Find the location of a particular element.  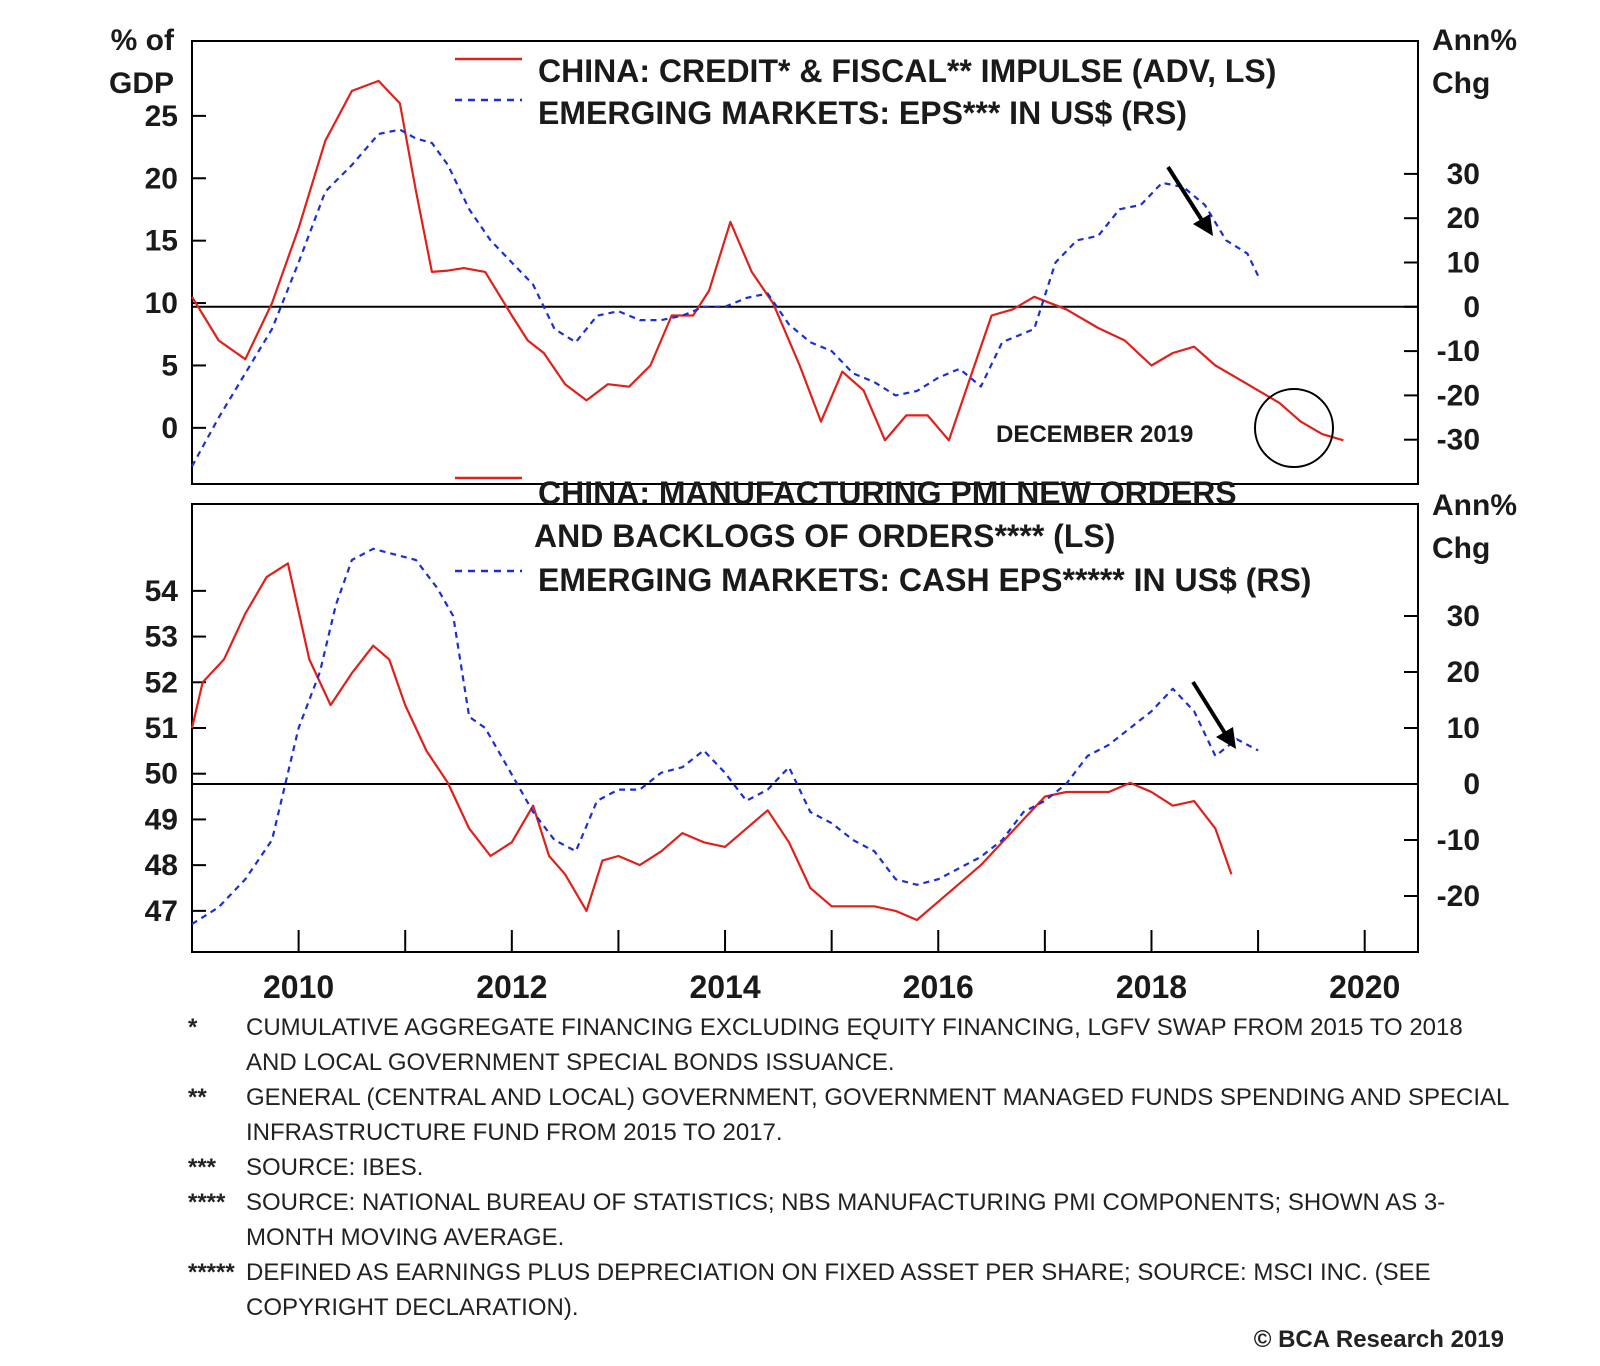

left-tick-label: 54 is located at coordinates (162, 591).